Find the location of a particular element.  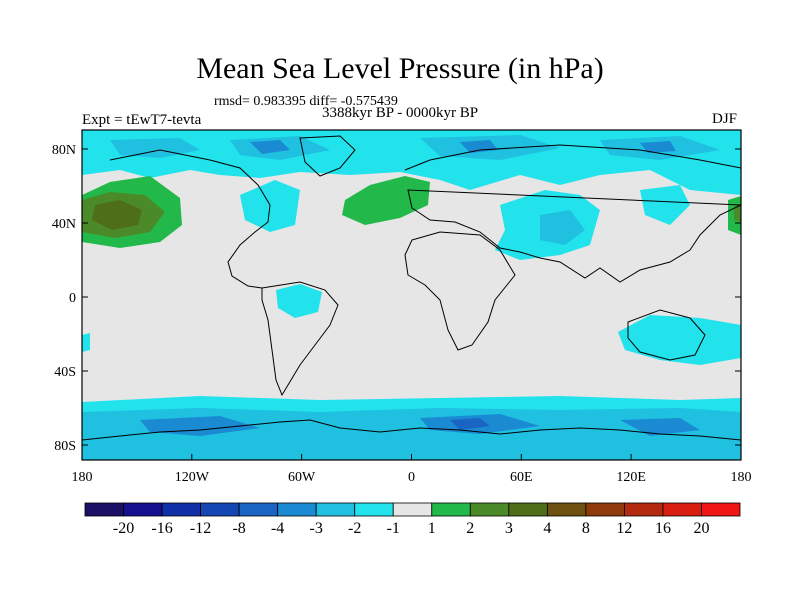

lon-label: 0 is located at coordinates (411, 477).